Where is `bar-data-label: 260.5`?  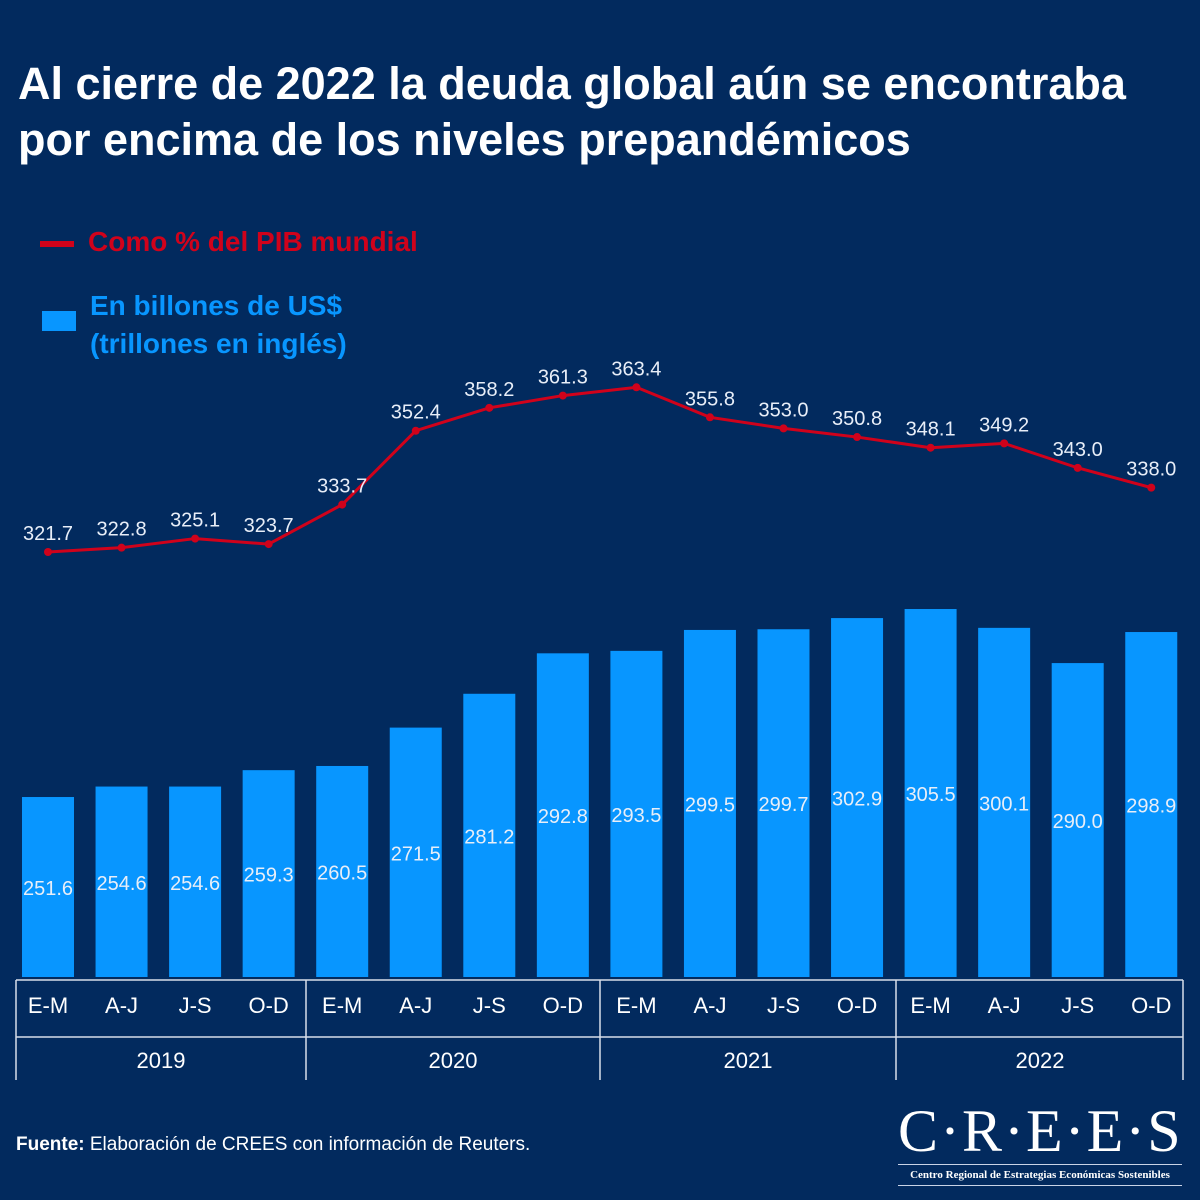
bar-data-label: 260.5 is located at coordinates (342, 873).